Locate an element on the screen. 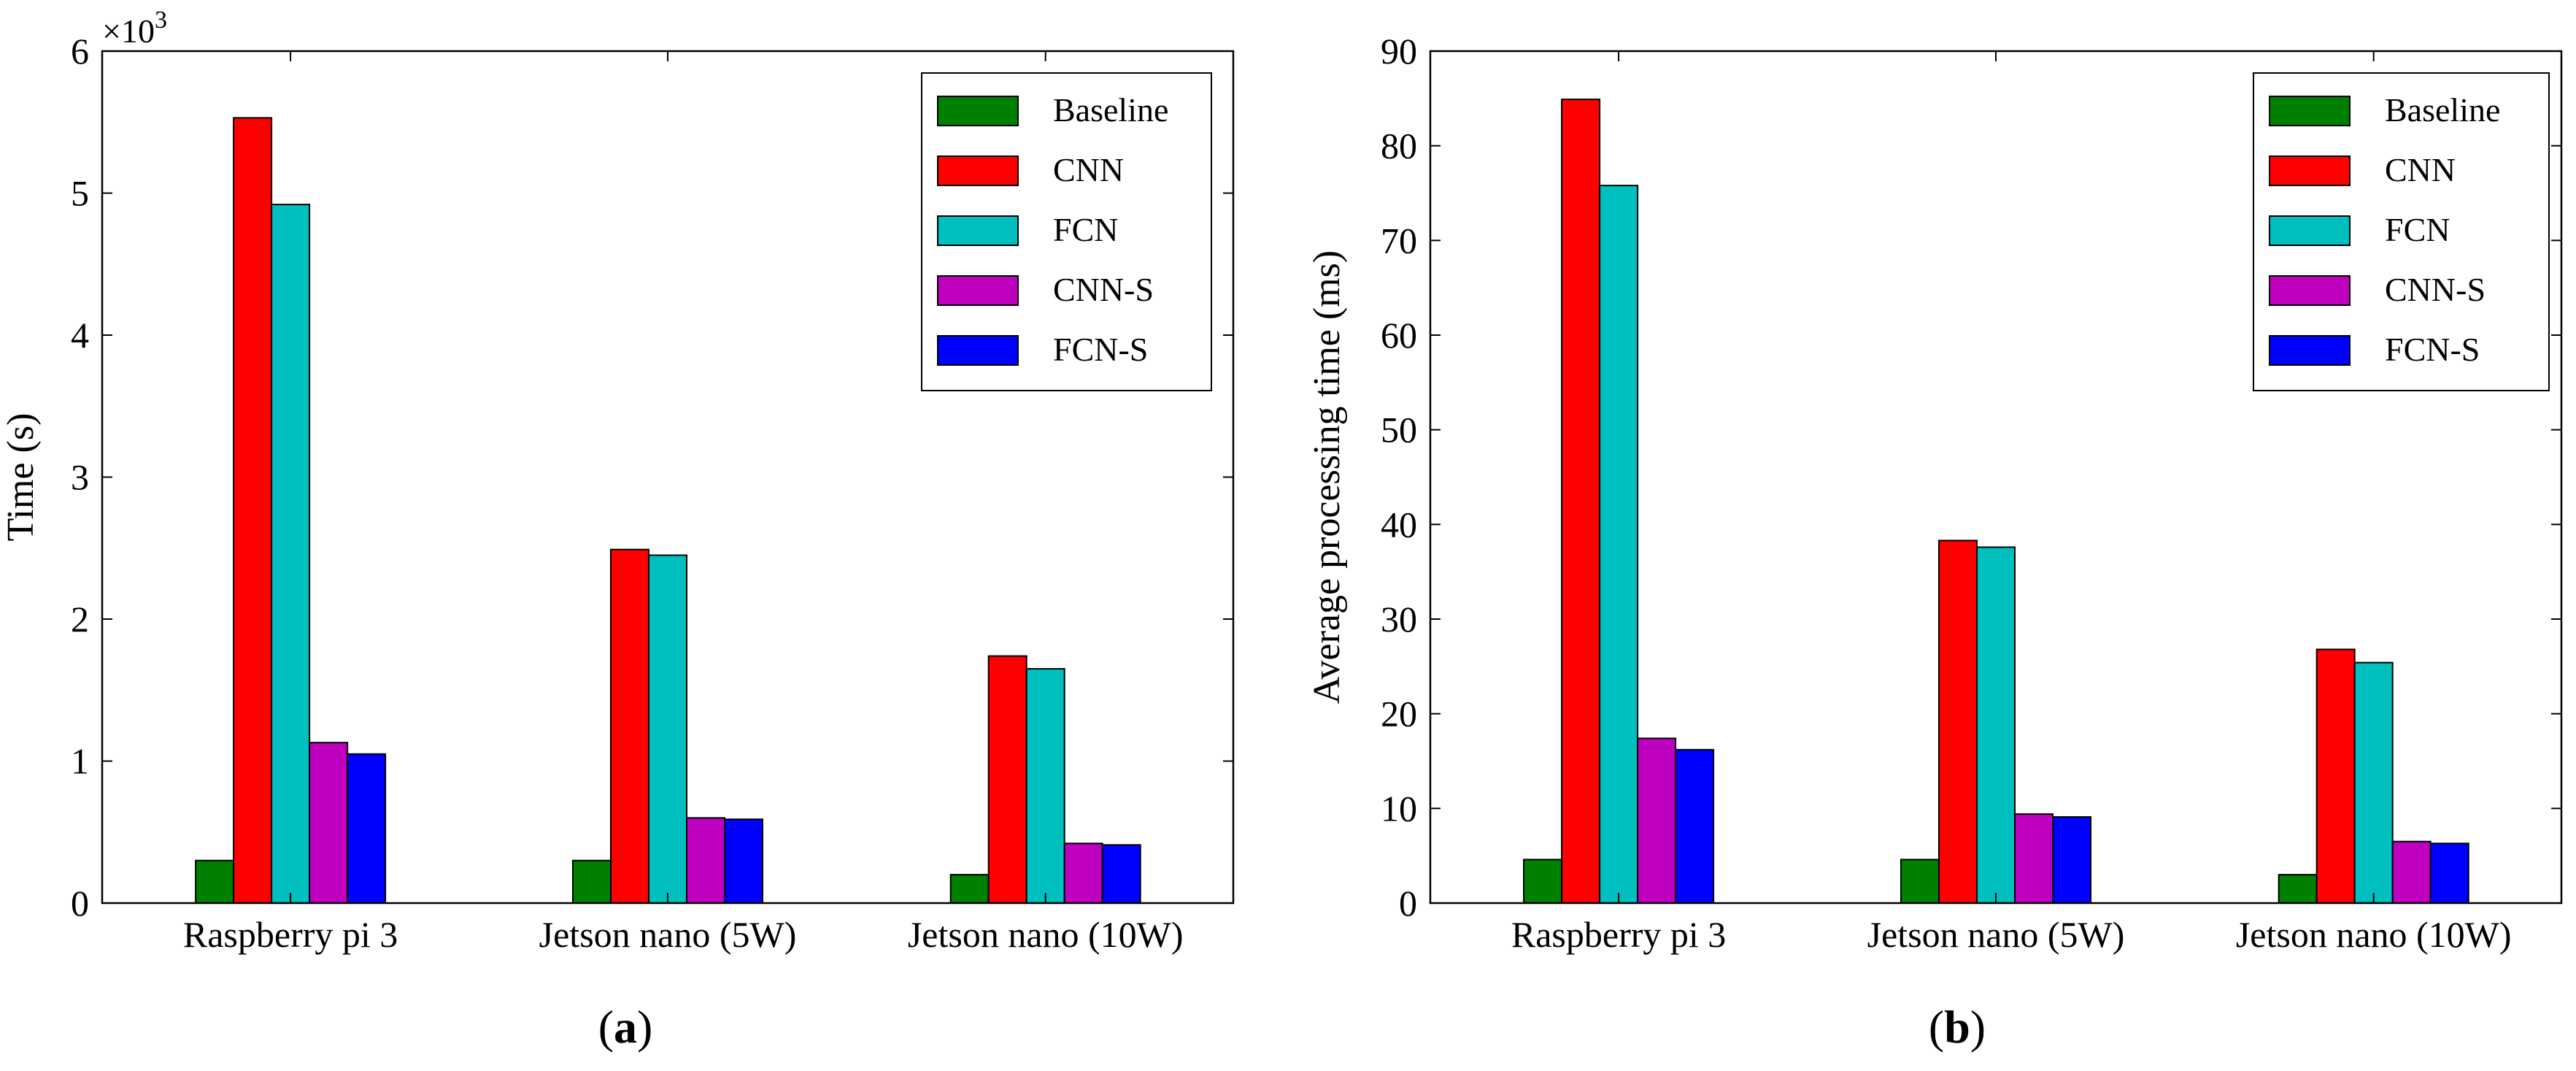 Image resolution: width=2576 pixels, height=1071 pixels. y-tick-label: 20 is located at coordinates (1399, 714).